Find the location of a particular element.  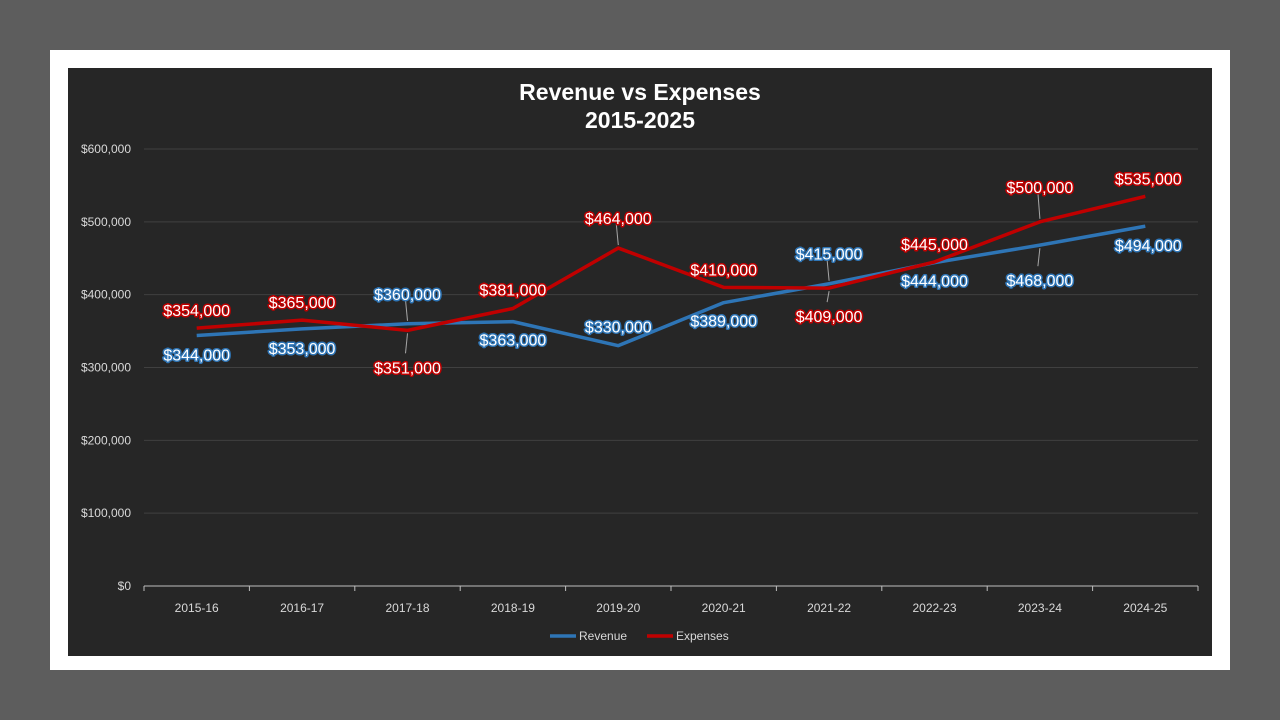

data-label-expenses: $409,000 is located at coordinates (829, 317).